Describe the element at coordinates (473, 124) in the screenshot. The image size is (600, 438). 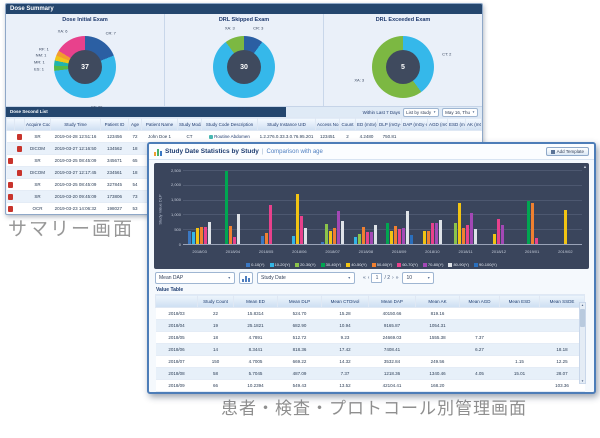
I see `column-header: AK (mGy)` at that location.